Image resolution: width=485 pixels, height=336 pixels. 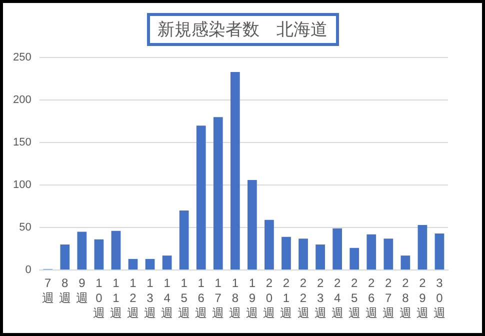 What do you see at coordinates (98, 298) in the screenshot?
I see `x-tick-label: 10週` at bounding box center [98, 298].